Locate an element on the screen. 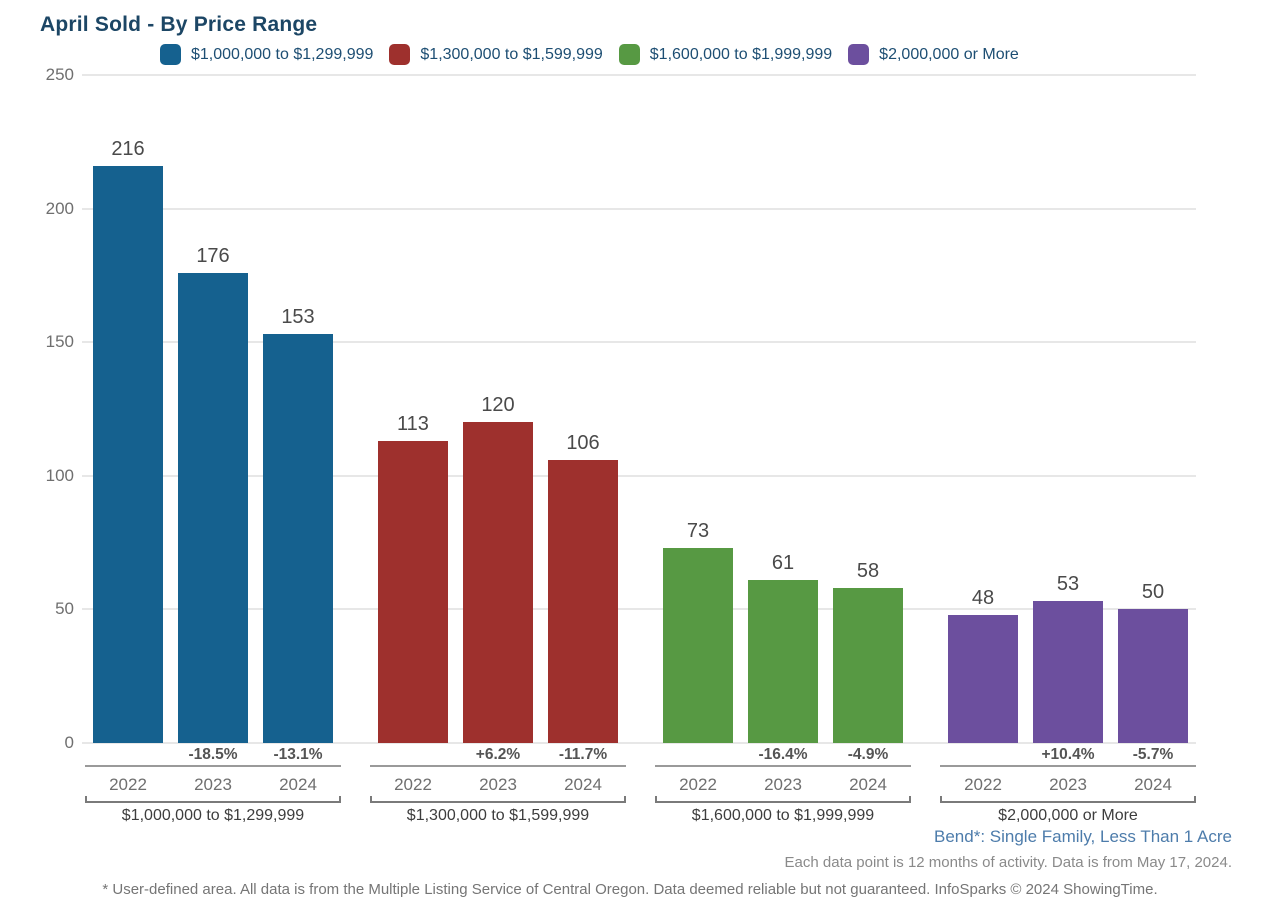 Image resolution: width=1284 pixels, height=922 pixels. pct-change-label: -16.4% is located at coordinates (783, 754).